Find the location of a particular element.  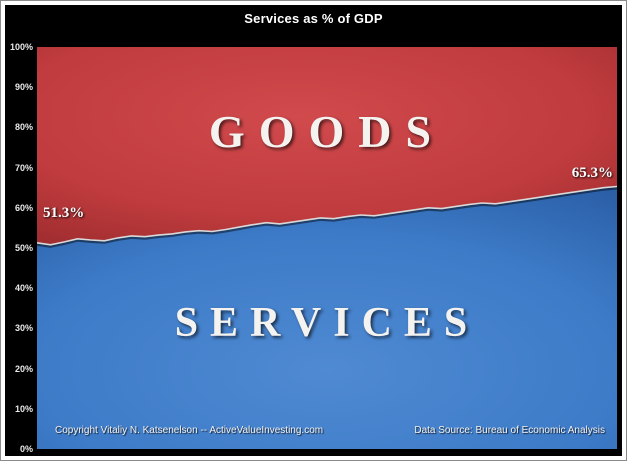

y-axis-tick-label: 30% is located at coordinates (23, 328).